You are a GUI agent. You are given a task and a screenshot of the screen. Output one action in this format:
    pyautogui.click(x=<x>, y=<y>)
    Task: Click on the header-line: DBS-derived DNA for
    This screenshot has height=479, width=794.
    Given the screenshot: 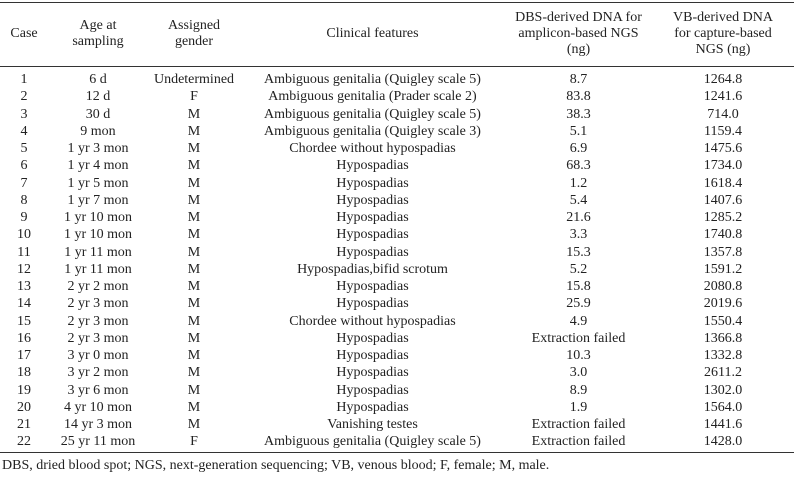 What is the action you would take?
    pyautogui.click(x=578, y=17)
    